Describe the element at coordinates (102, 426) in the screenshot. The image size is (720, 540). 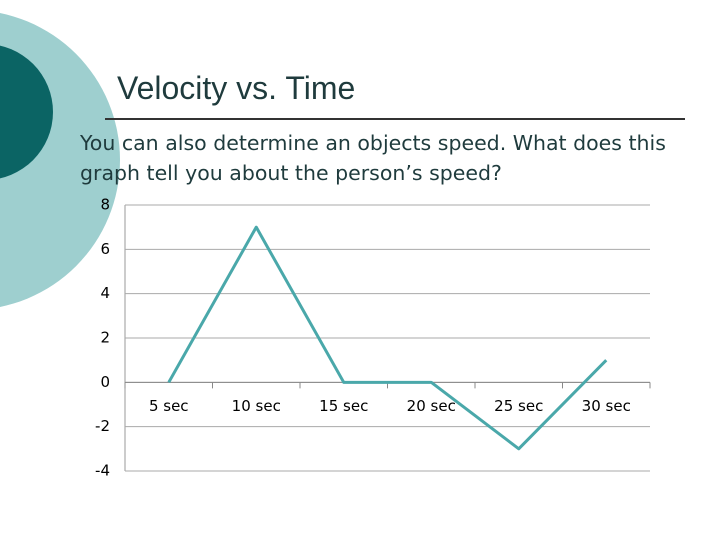
I see `y-tick-label: -2` at that location.